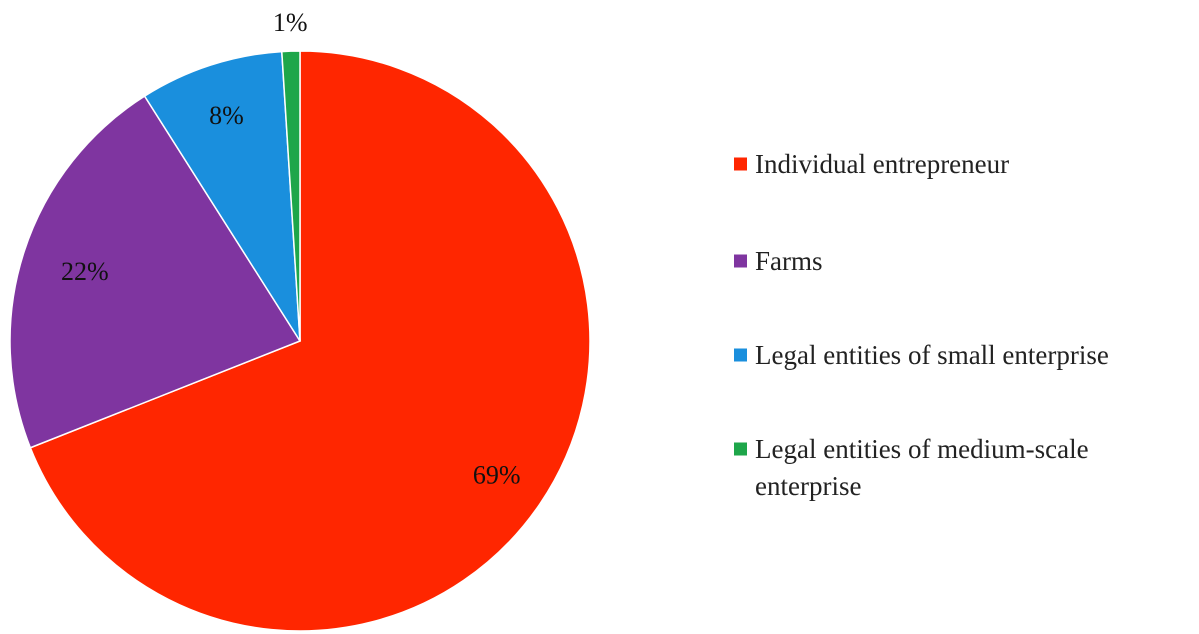 Image resolution: width=1199 pixels, height=634 pixels. I want to click on legend-label-medium-enterprise-line-1: Legal entities of medium-scale, so click(922, 449).